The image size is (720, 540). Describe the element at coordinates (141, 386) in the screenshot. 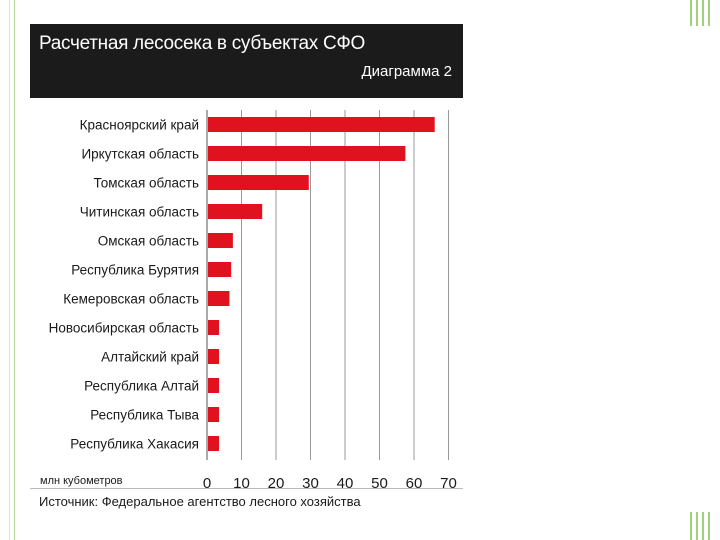

I see `category-label-9: Республика Алтай` at that location.